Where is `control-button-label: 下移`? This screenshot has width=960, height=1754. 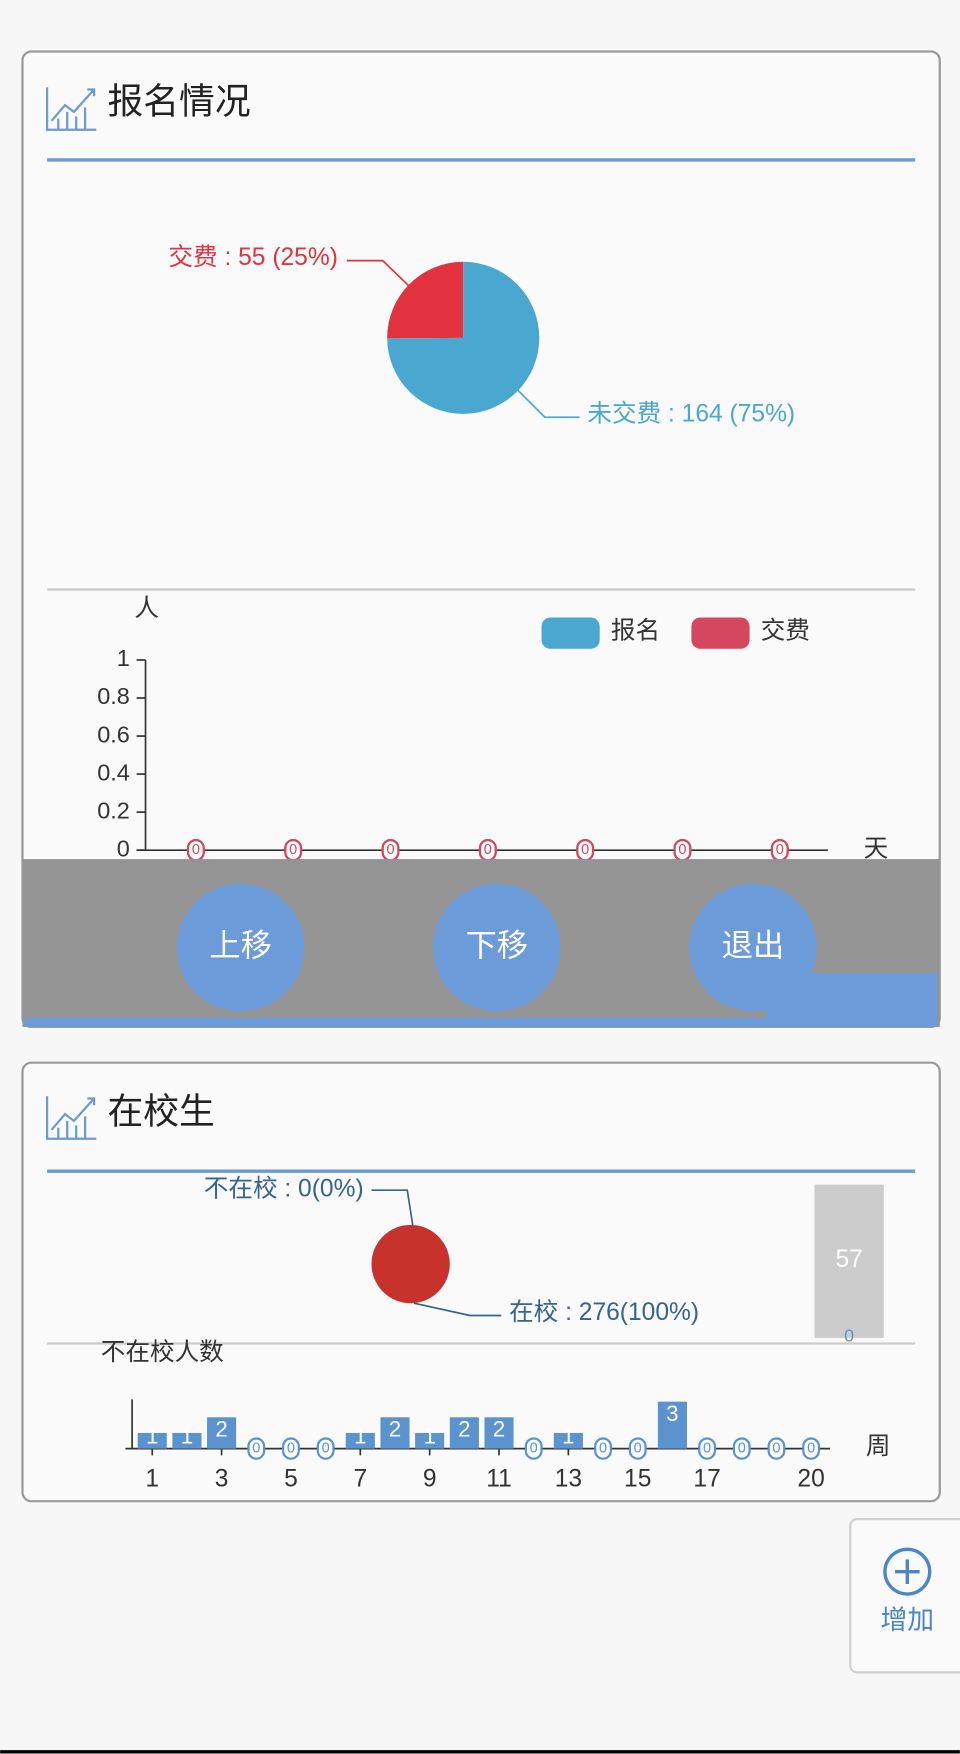 control-button-label: 下移 is located at coordinates (496, 945).